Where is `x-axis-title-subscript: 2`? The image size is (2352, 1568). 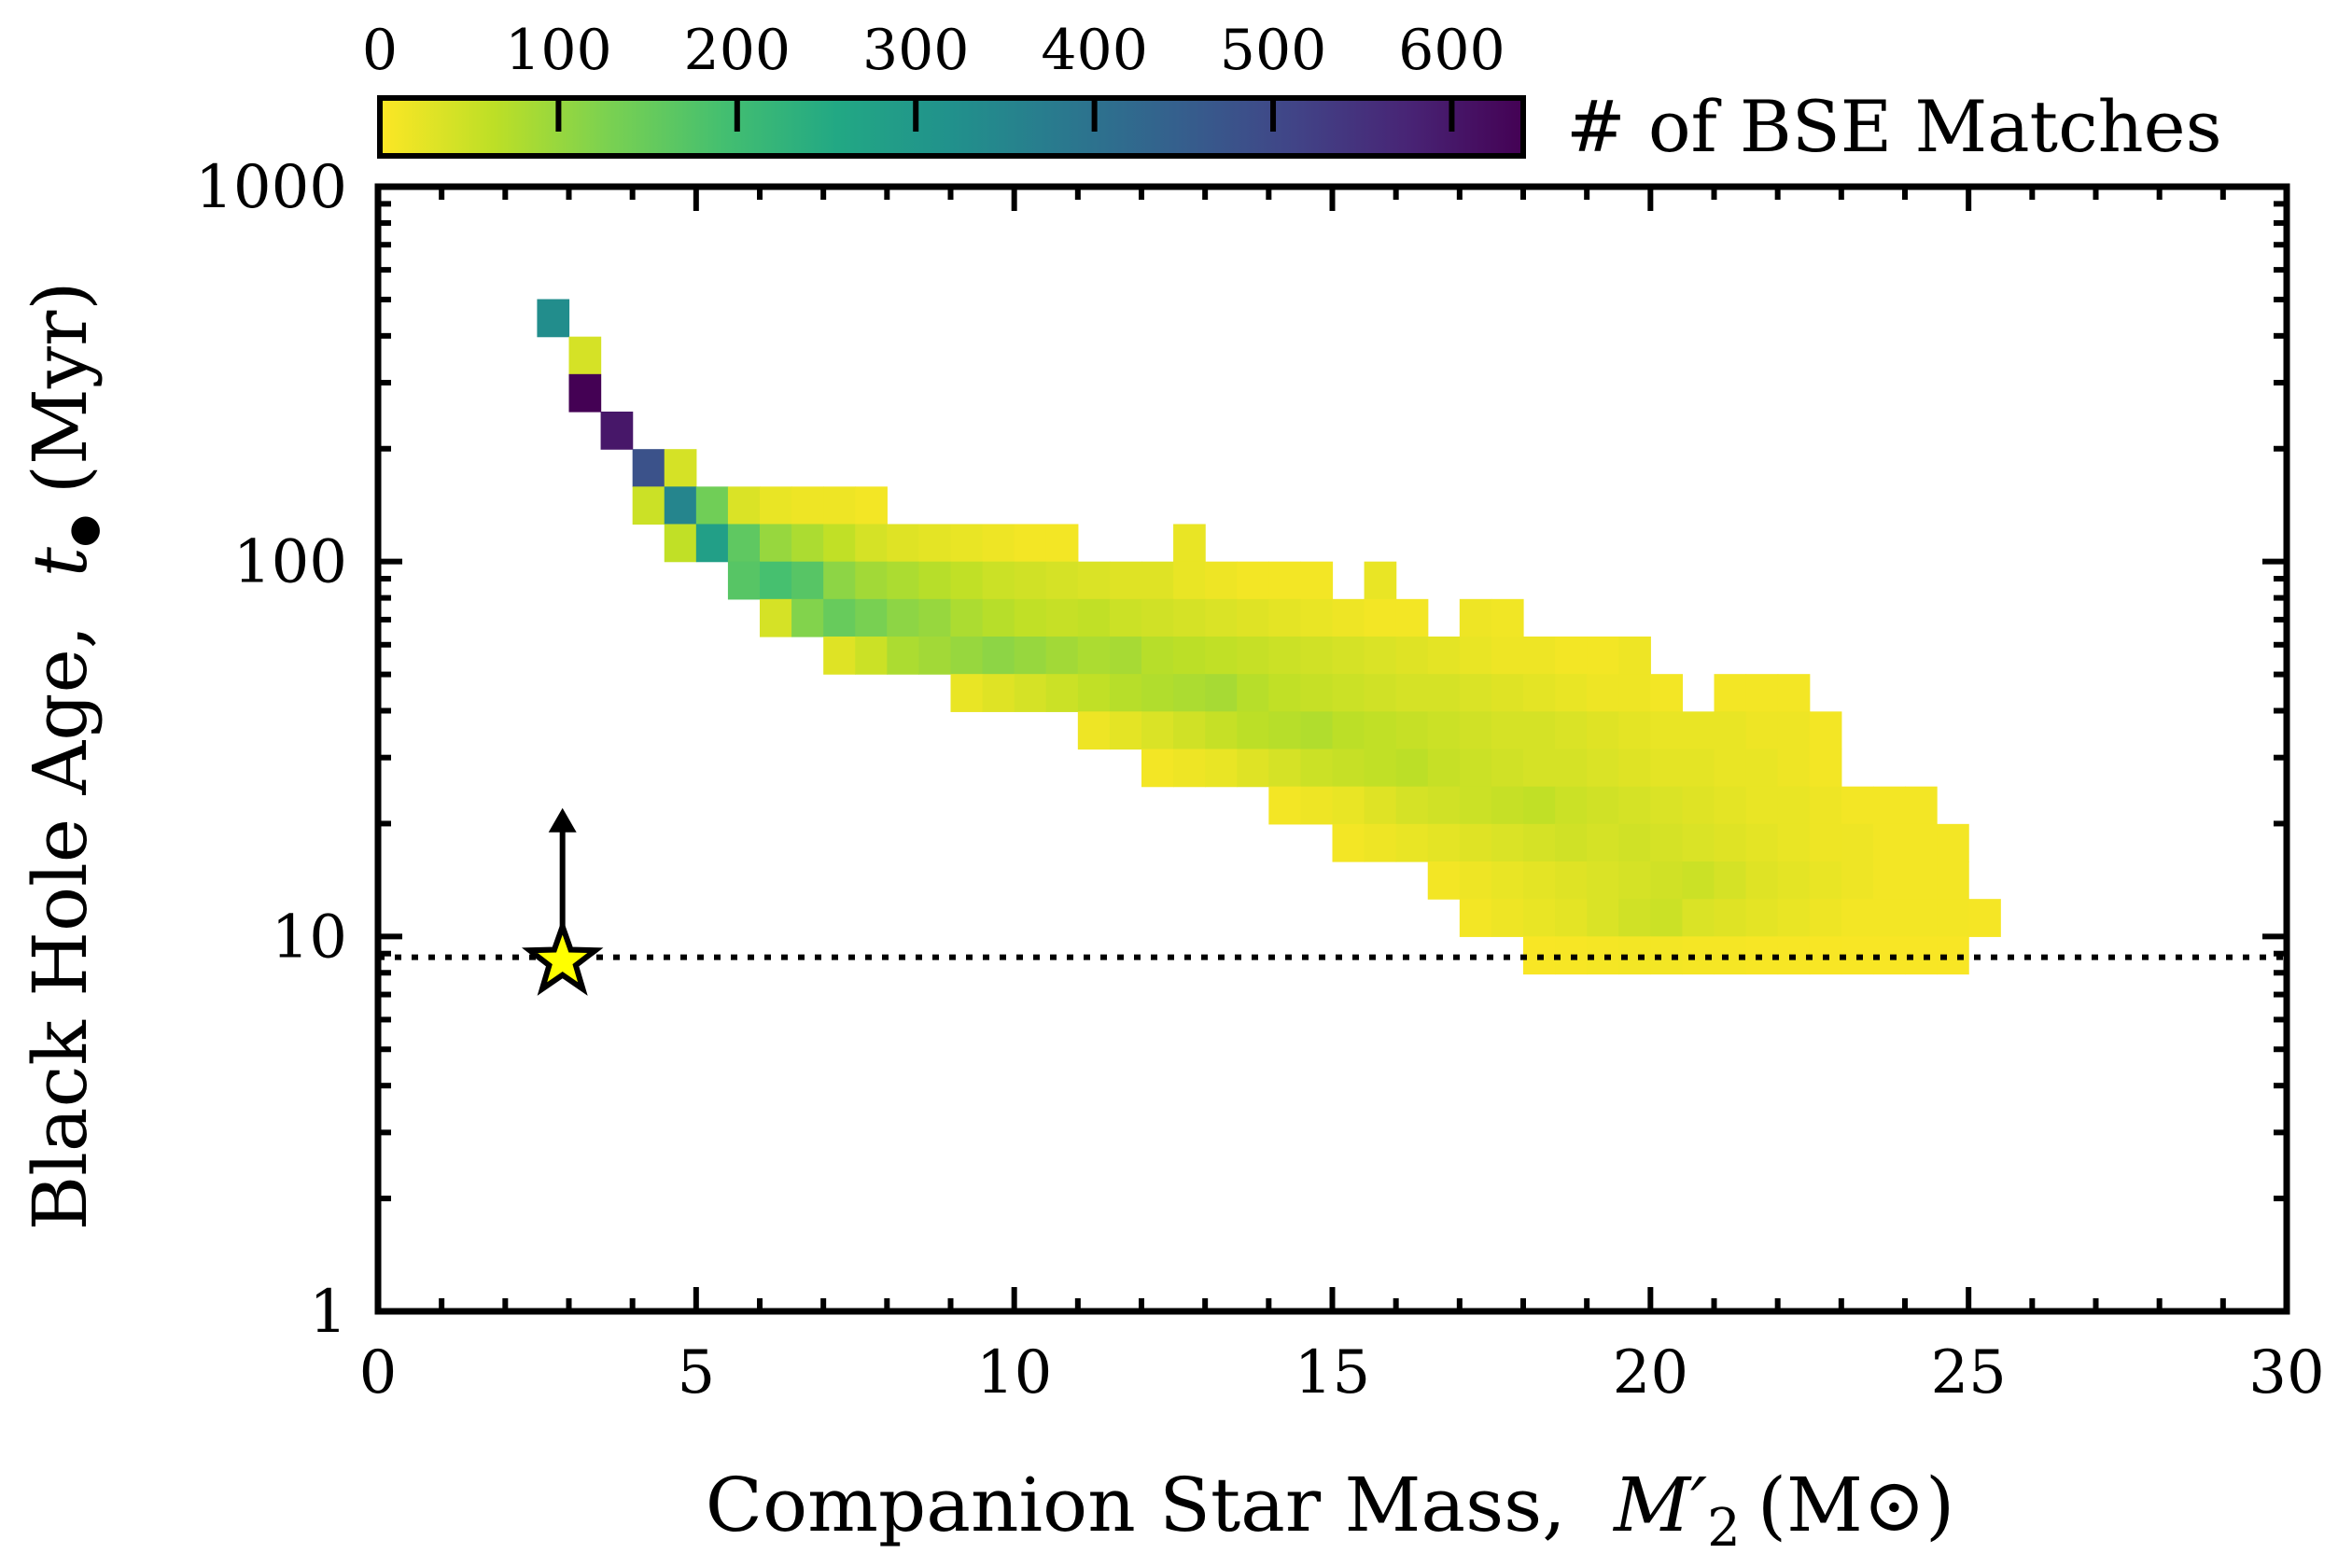 x-axis-title-subscript: 2 is located at coordinates (1724, 1528).